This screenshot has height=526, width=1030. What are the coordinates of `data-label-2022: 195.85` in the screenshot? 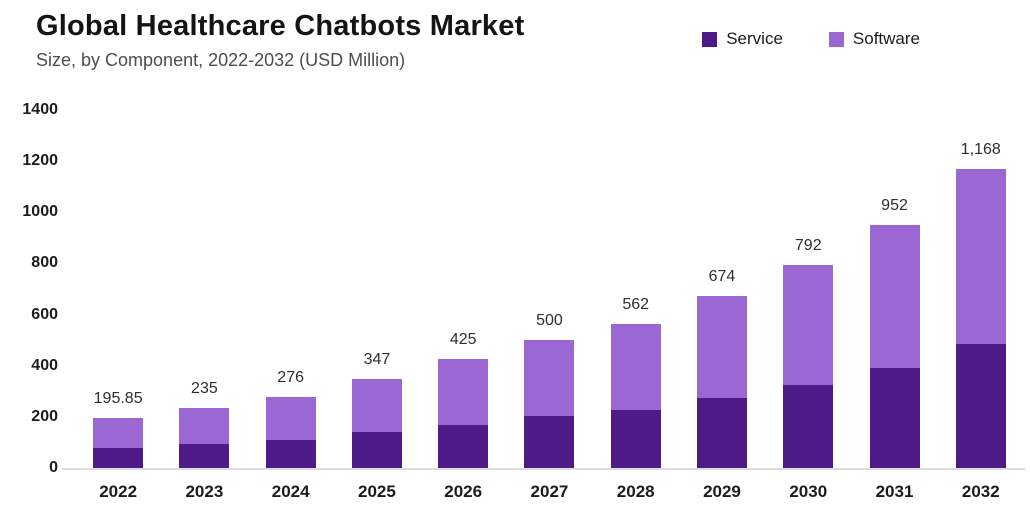 It's located at (118, 398).